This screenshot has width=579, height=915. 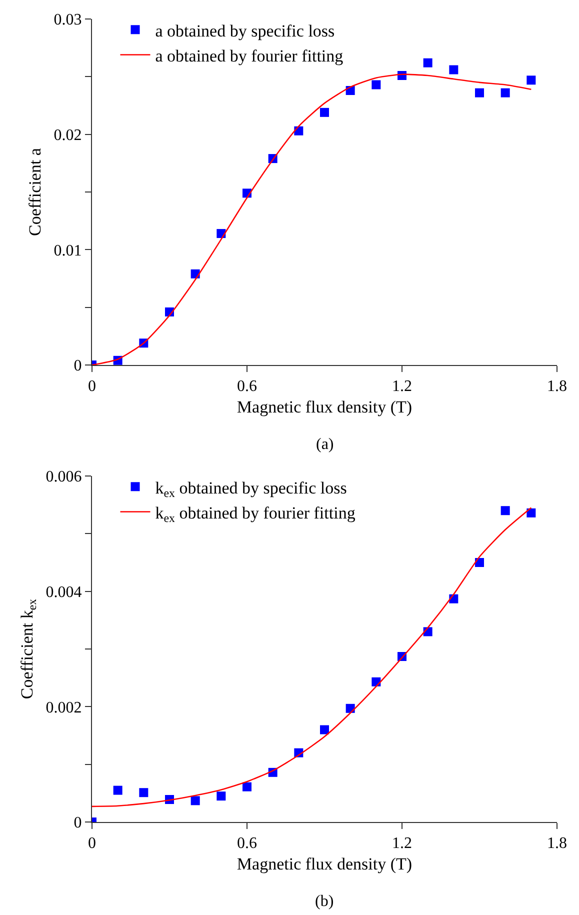 What do you see at coordinates (68, 251) in the screenshot?
I see `y-tick-label: 0.01` at bounding box center [68, 251].